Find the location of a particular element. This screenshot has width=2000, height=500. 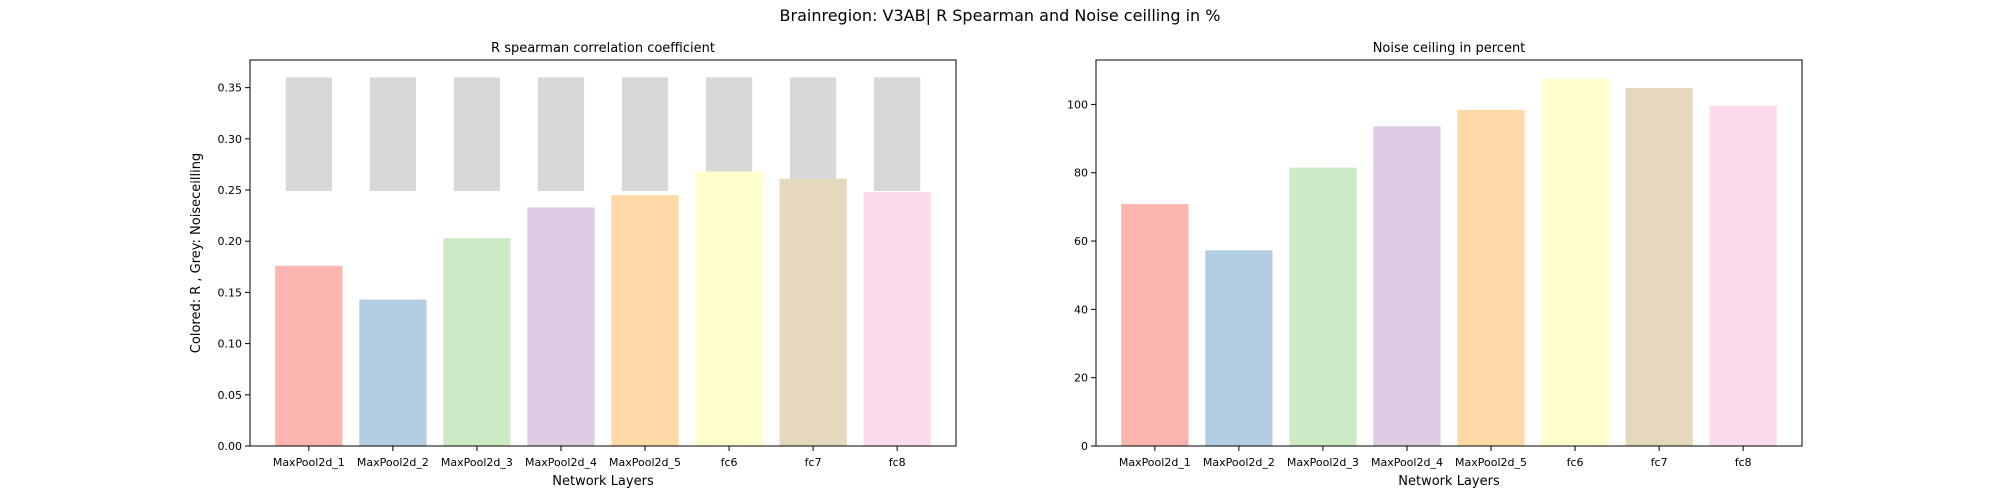

y-tick-label: 20 is located at coordinates (1081, 378).